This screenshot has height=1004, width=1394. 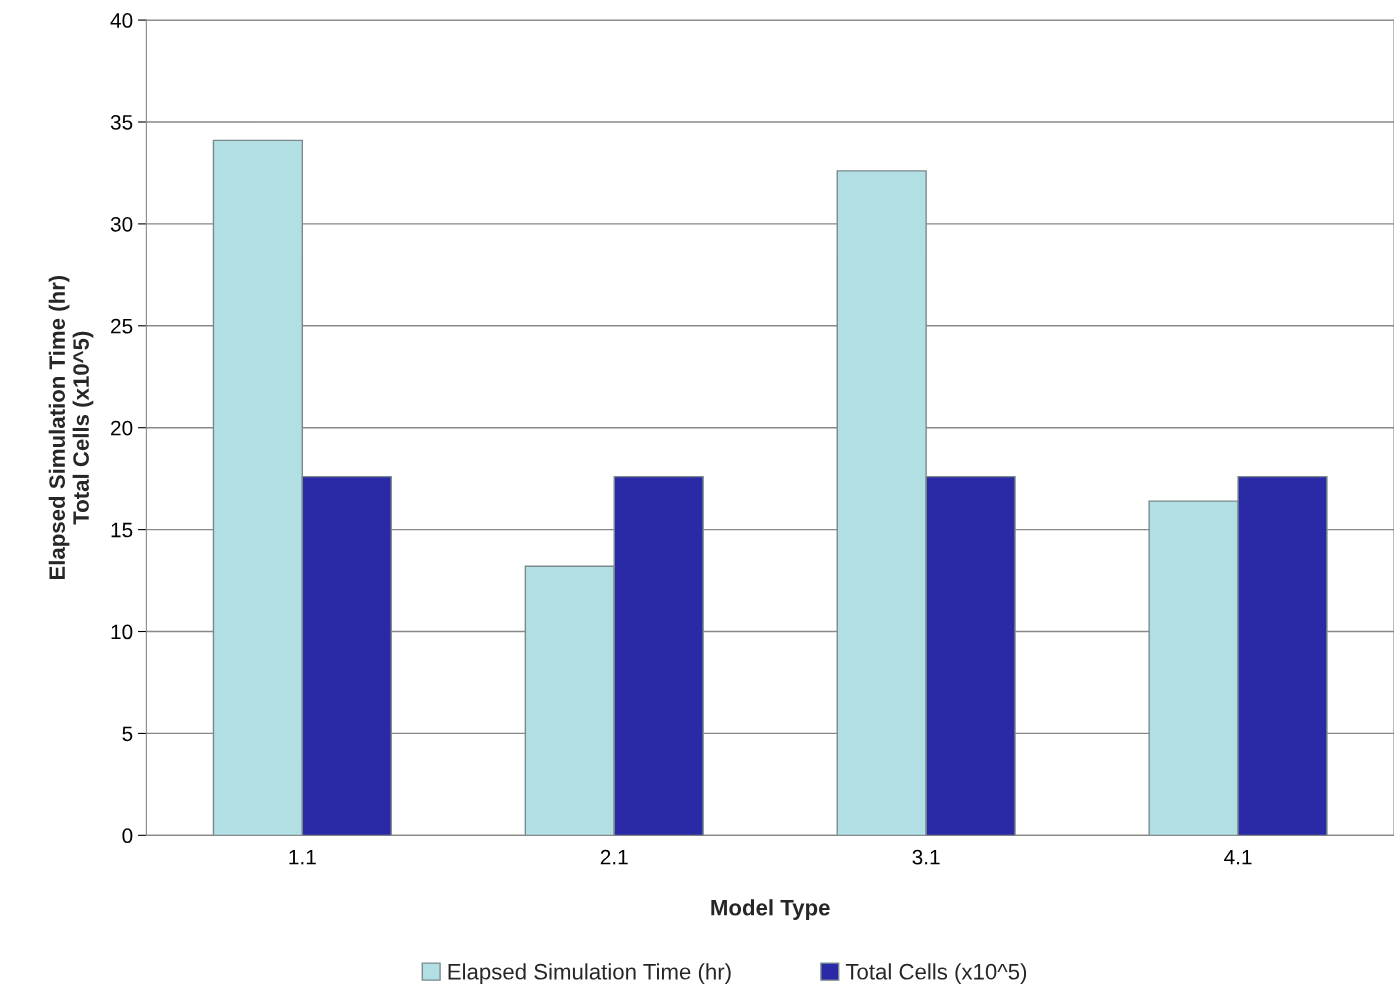 I want to click on y-axis-title: Elapsed Simulation Time (hr) Total Cells (x10^5), so click(x=71, y=427).